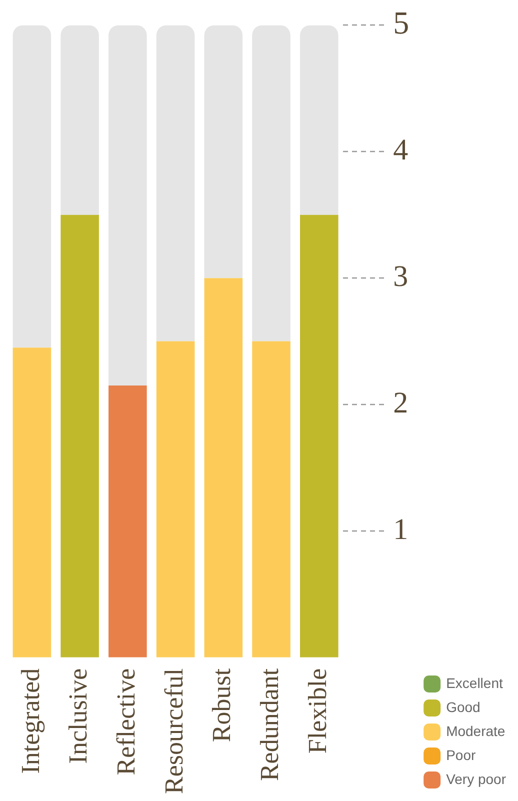 This screenshot has height=801, width=518. Describe the element at coordinates (400, 403) in the screenshot. I see `y-tick-label: 2` at that location.